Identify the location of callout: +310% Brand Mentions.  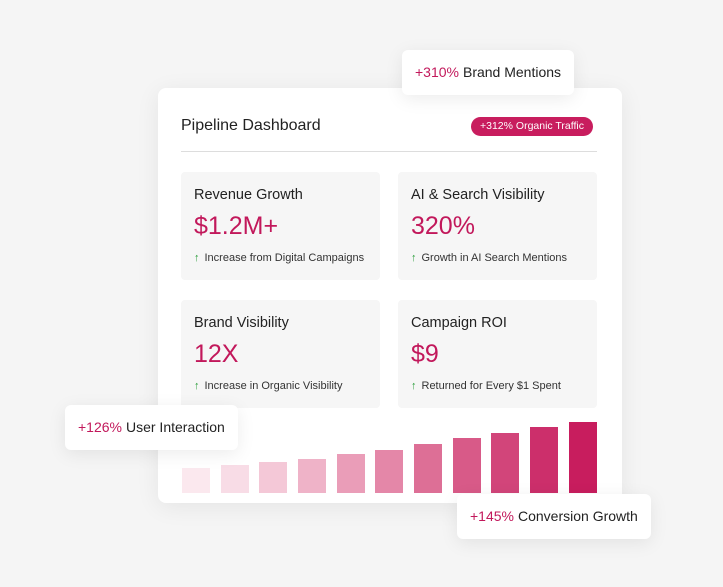
(488, 72).